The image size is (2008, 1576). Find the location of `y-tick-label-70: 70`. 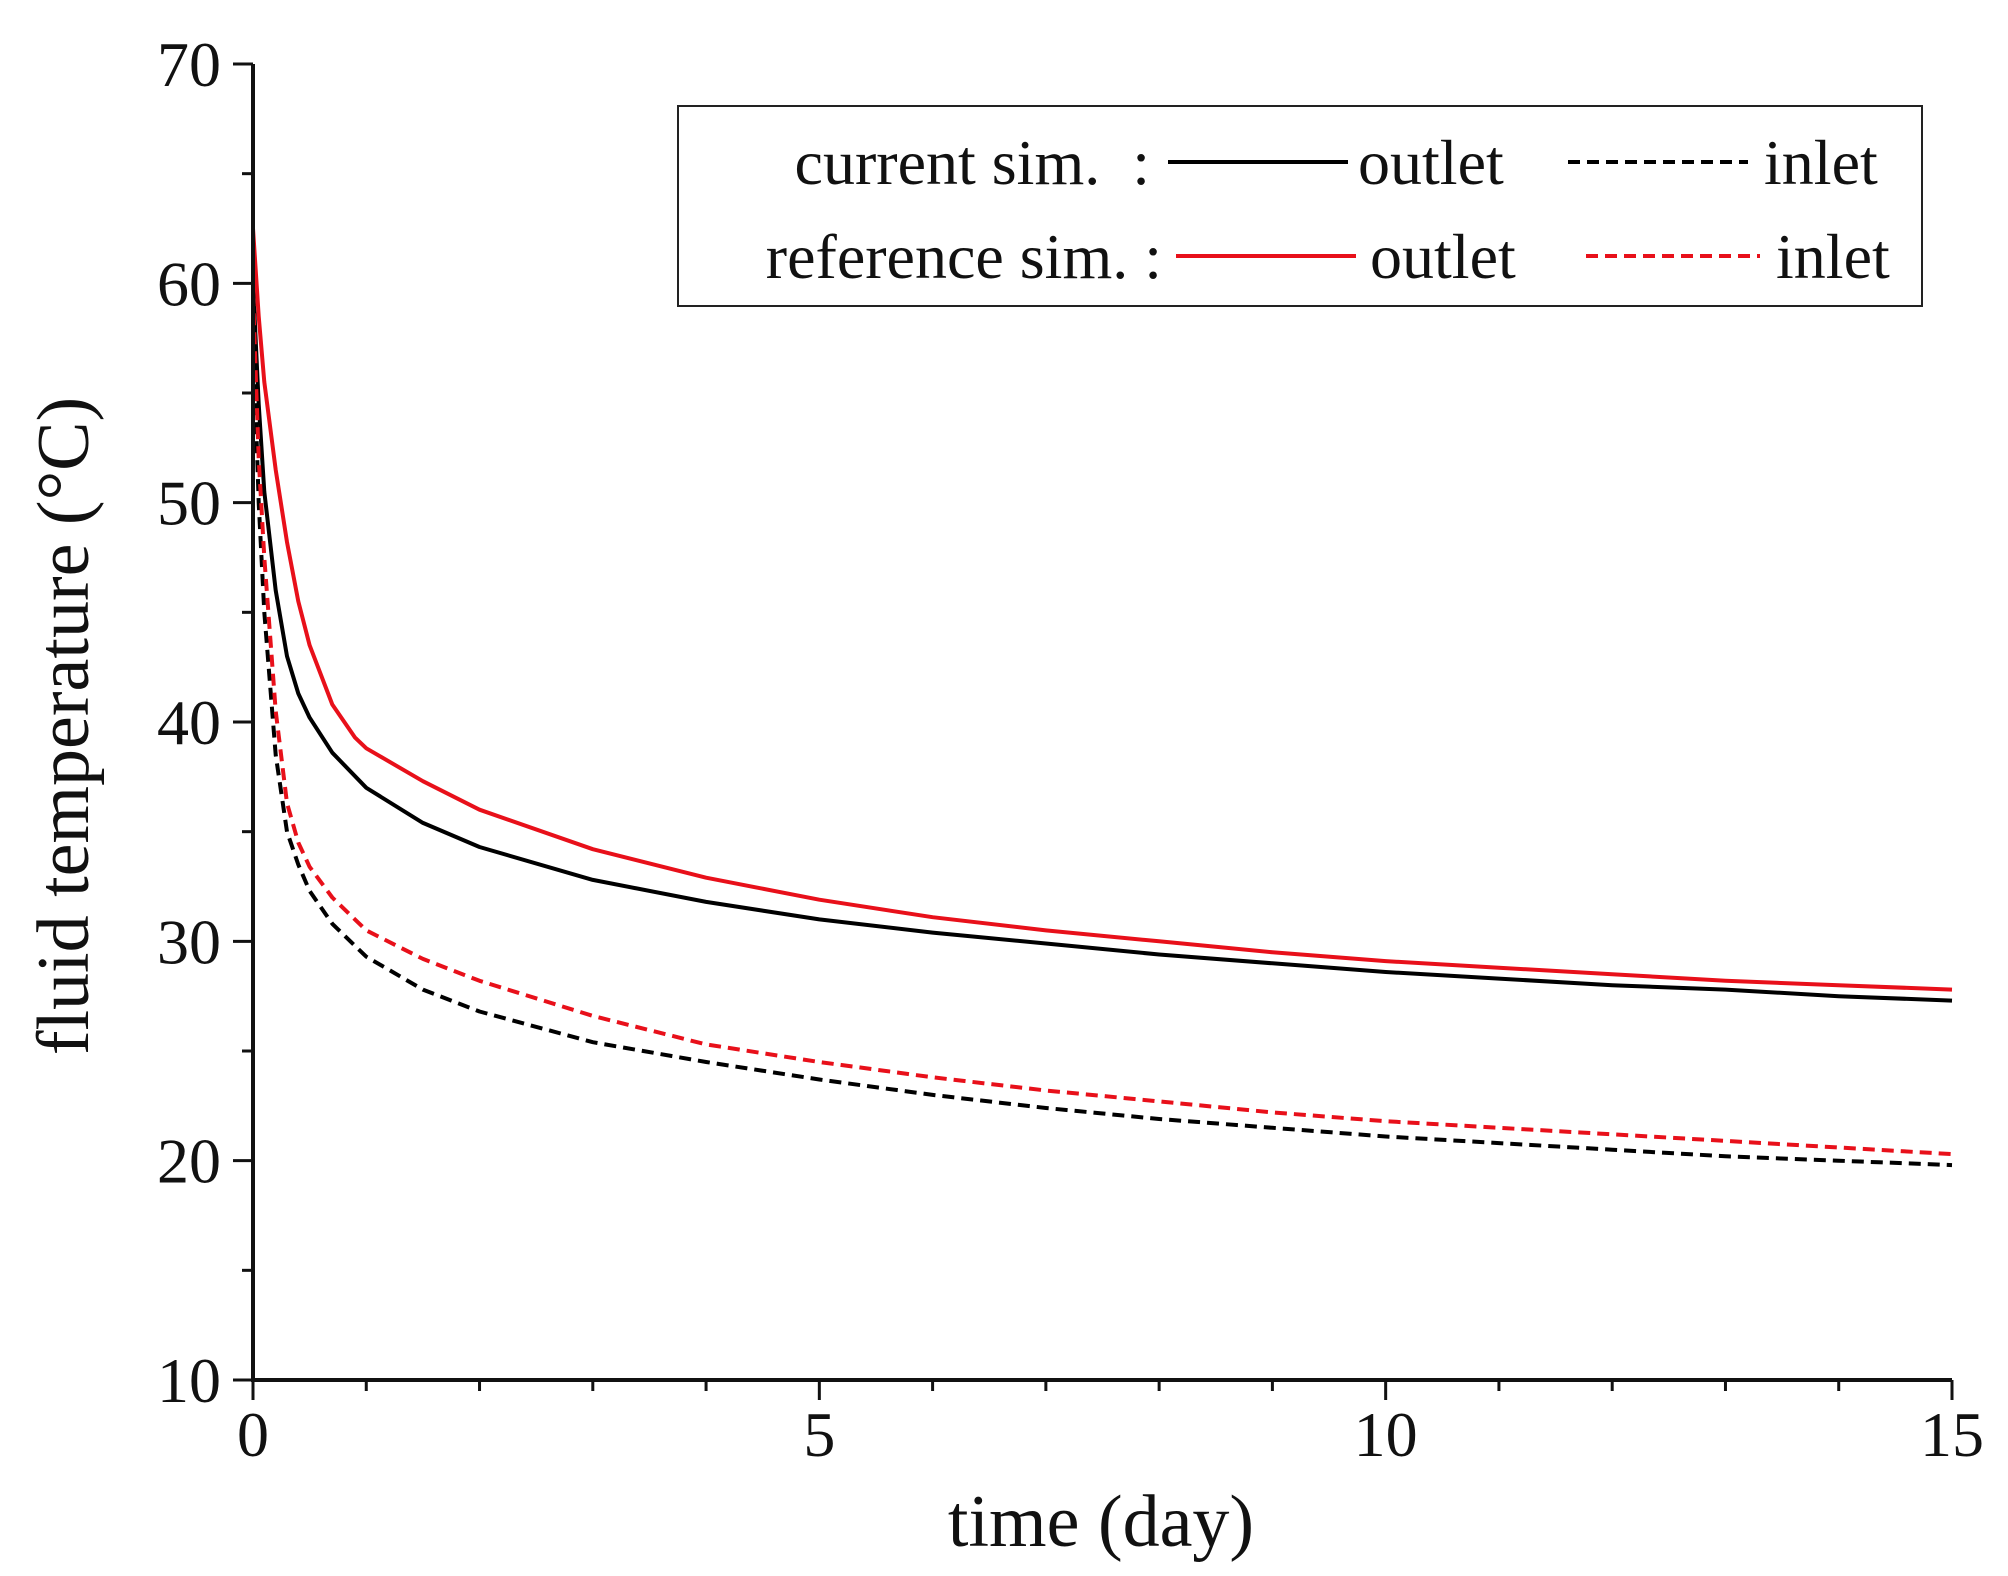

y-tick-label-70: 70 is located at coordinates (189, 64).